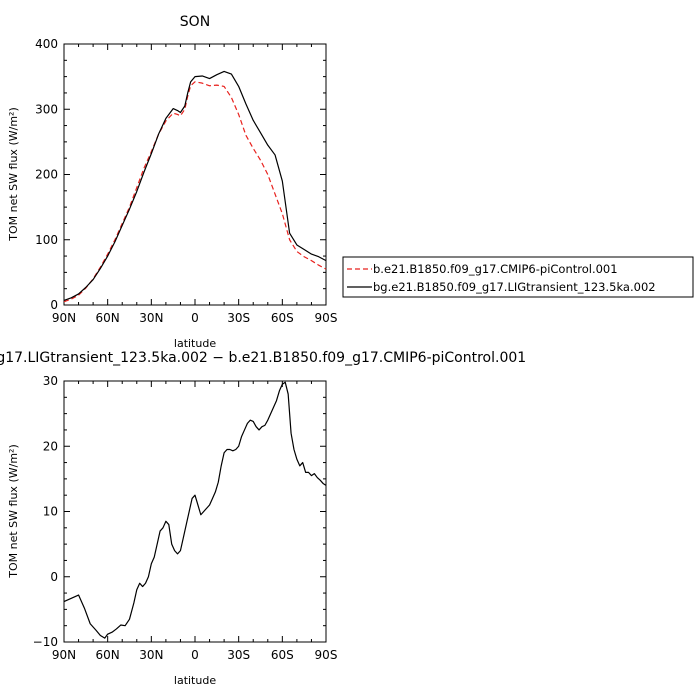 The width and height of the screenshot is (700, 700). I want to click on y-tick-label: 200, so click(46, 175).